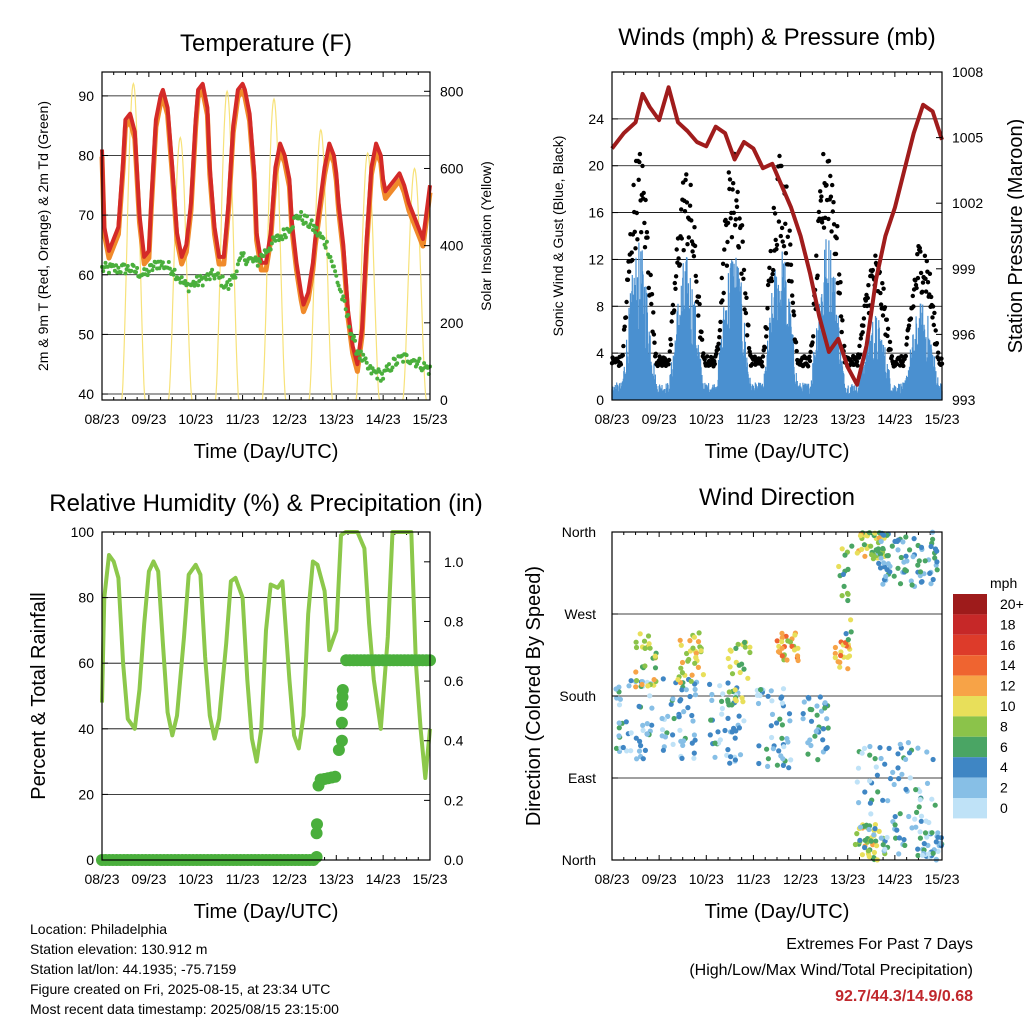 This screenshot has width=1024, height=1024. I want to click on y2-tick-label: 1.0, so click(454, 562).